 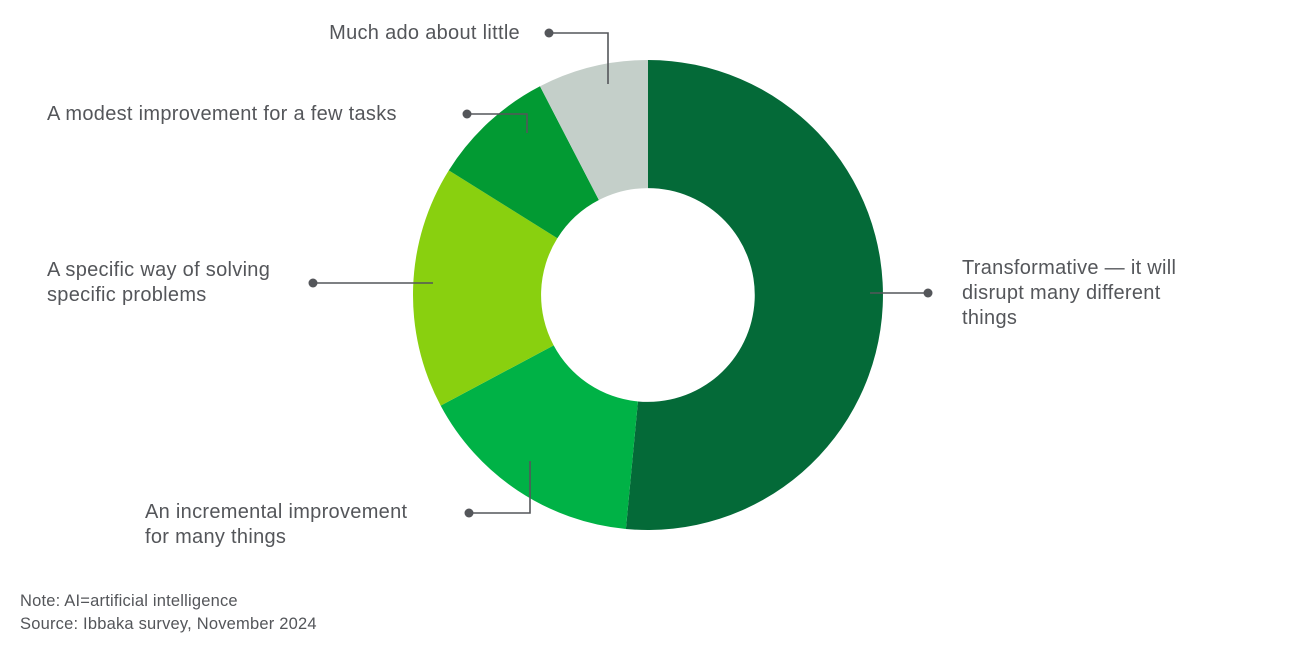 What do you see at coordinates (928, 293) in the screenshot?
I see `connector-dot-transformative` at bounding box center [928, 293].